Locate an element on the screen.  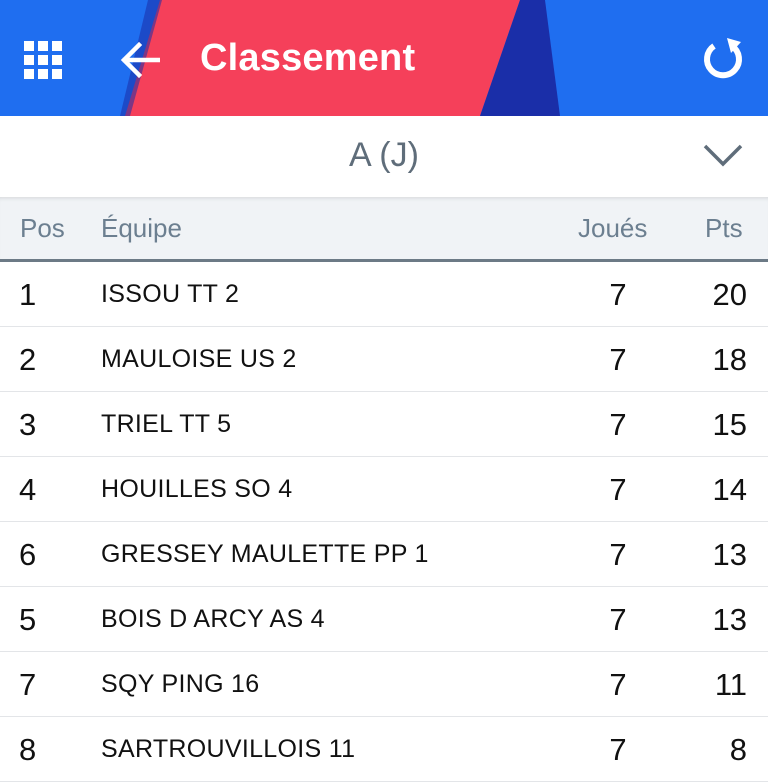
row-team: SQY PING 16 is located at coordinates (180, 684).